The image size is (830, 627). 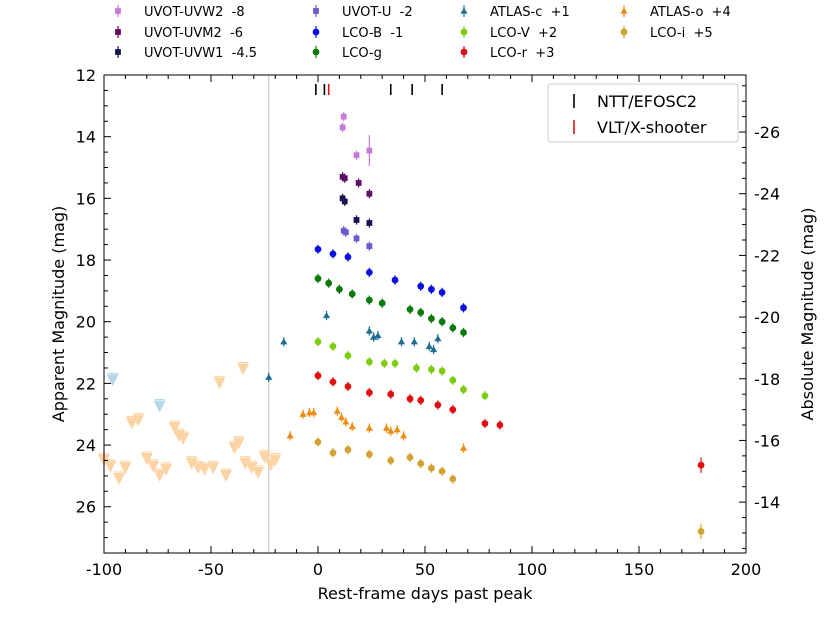 What do you see at coordinates (86, 198) in the screenshot?
I see `y-tick-label: 16` at bounding box center [86, 198].